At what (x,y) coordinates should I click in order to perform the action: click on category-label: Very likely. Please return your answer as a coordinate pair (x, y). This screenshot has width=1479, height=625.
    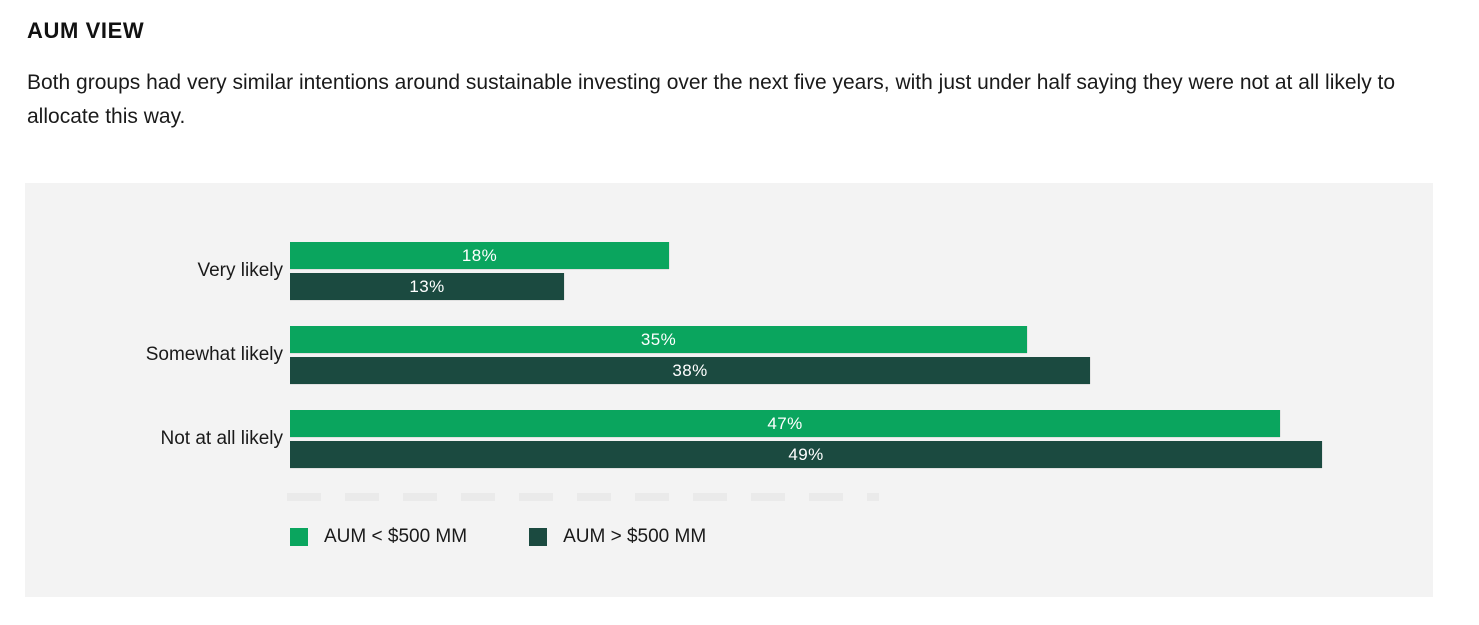
    Looking at the image, I should click on (240, 270).